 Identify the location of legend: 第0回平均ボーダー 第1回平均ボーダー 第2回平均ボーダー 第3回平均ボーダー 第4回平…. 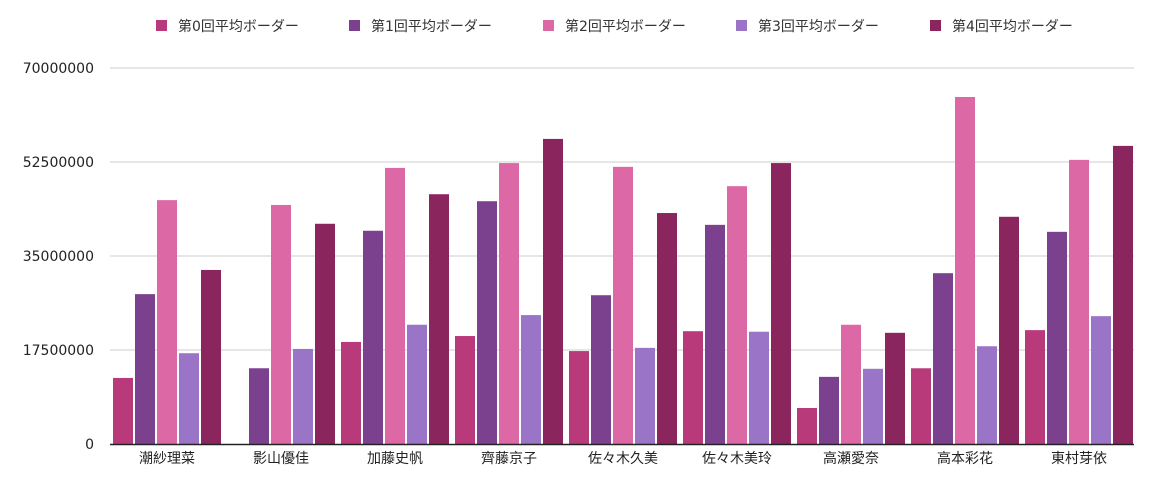
(614, 26).